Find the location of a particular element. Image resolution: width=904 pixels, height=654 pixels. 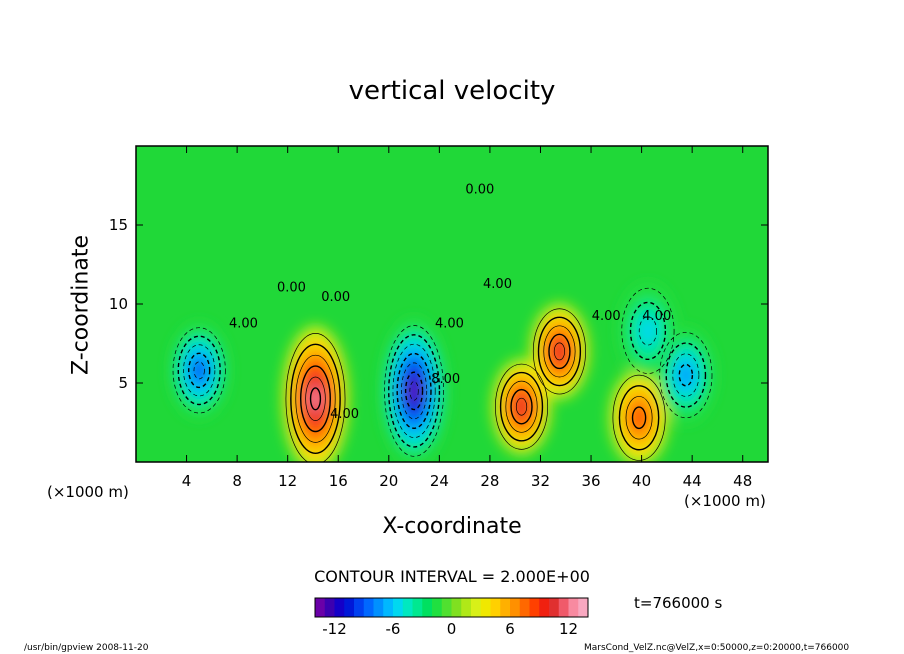

x-tick-label: 40 is located at coordinates (641, 481).